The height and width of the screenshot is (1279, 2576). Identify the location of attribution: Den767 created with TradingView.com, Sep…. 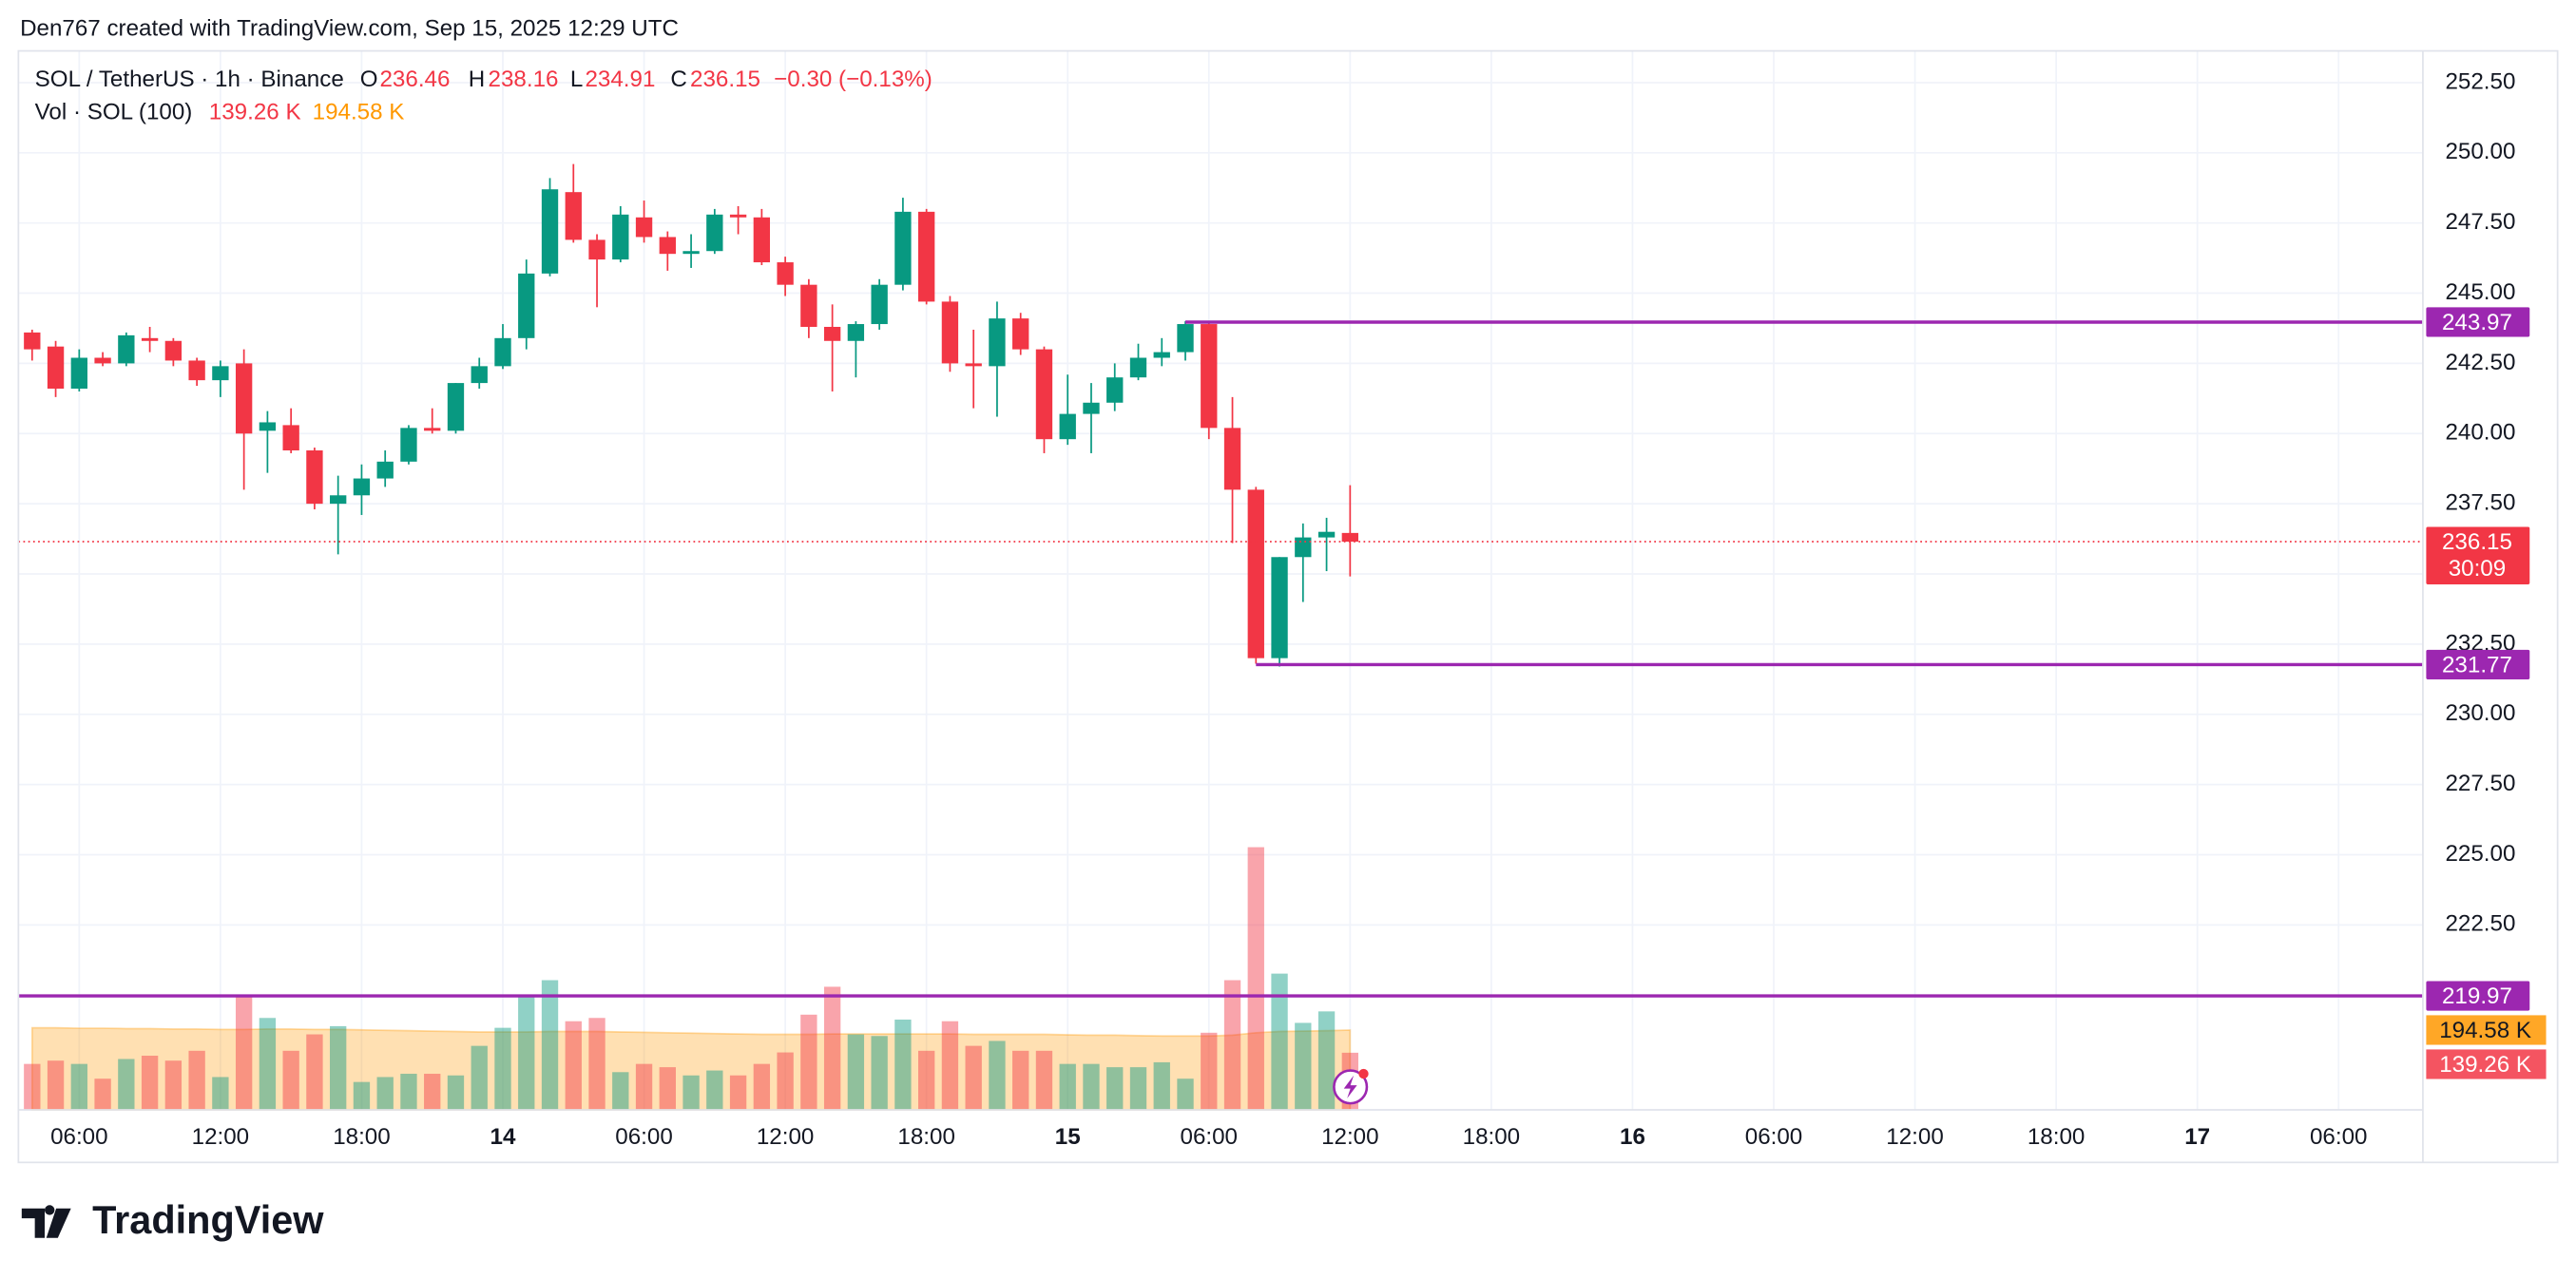
(349, 28).